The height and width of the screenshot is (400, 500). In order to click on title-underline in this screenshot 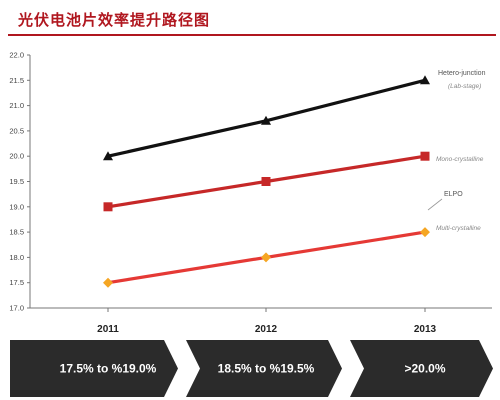, I will do `click(252, 35)`.